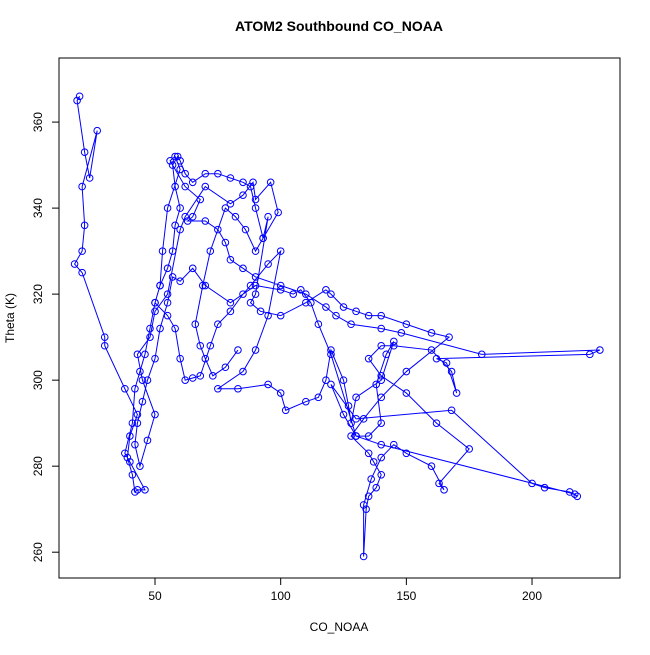 The width and height of the screenshot is (650, 655). I want to click on y-tick-label: 260, so click(38, 552).